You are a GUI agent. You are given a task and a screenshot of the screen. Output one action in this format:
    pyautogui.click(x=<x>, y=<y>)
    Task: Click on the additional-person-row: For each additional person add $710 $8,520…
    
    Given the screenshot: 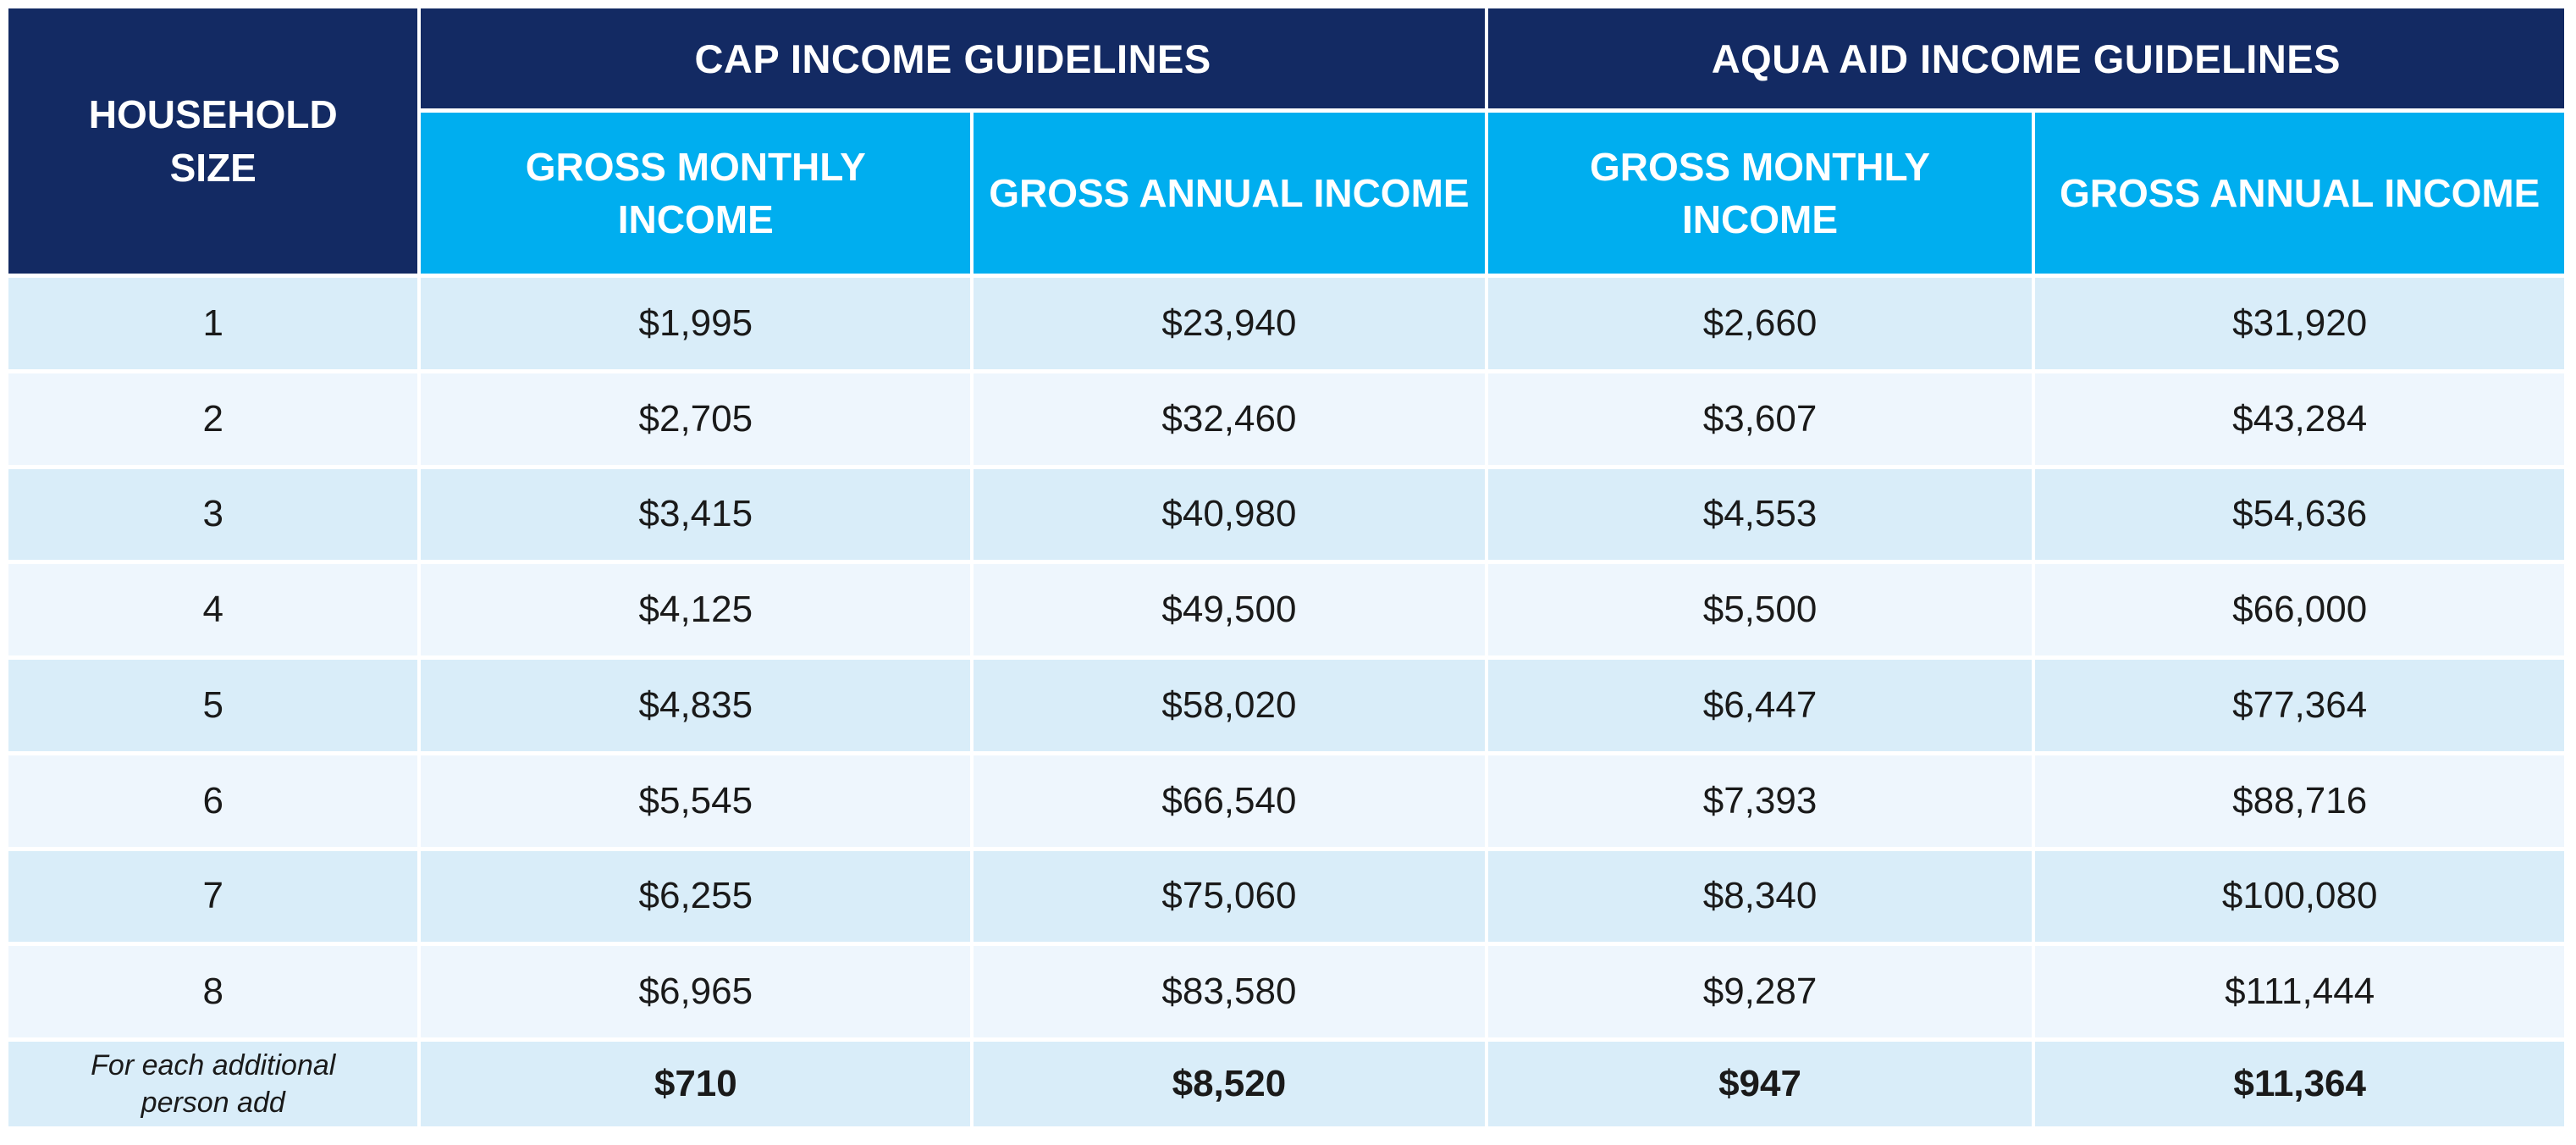 What is the action you would take?
    pyautogui.click(x=1286, y=1084)
    